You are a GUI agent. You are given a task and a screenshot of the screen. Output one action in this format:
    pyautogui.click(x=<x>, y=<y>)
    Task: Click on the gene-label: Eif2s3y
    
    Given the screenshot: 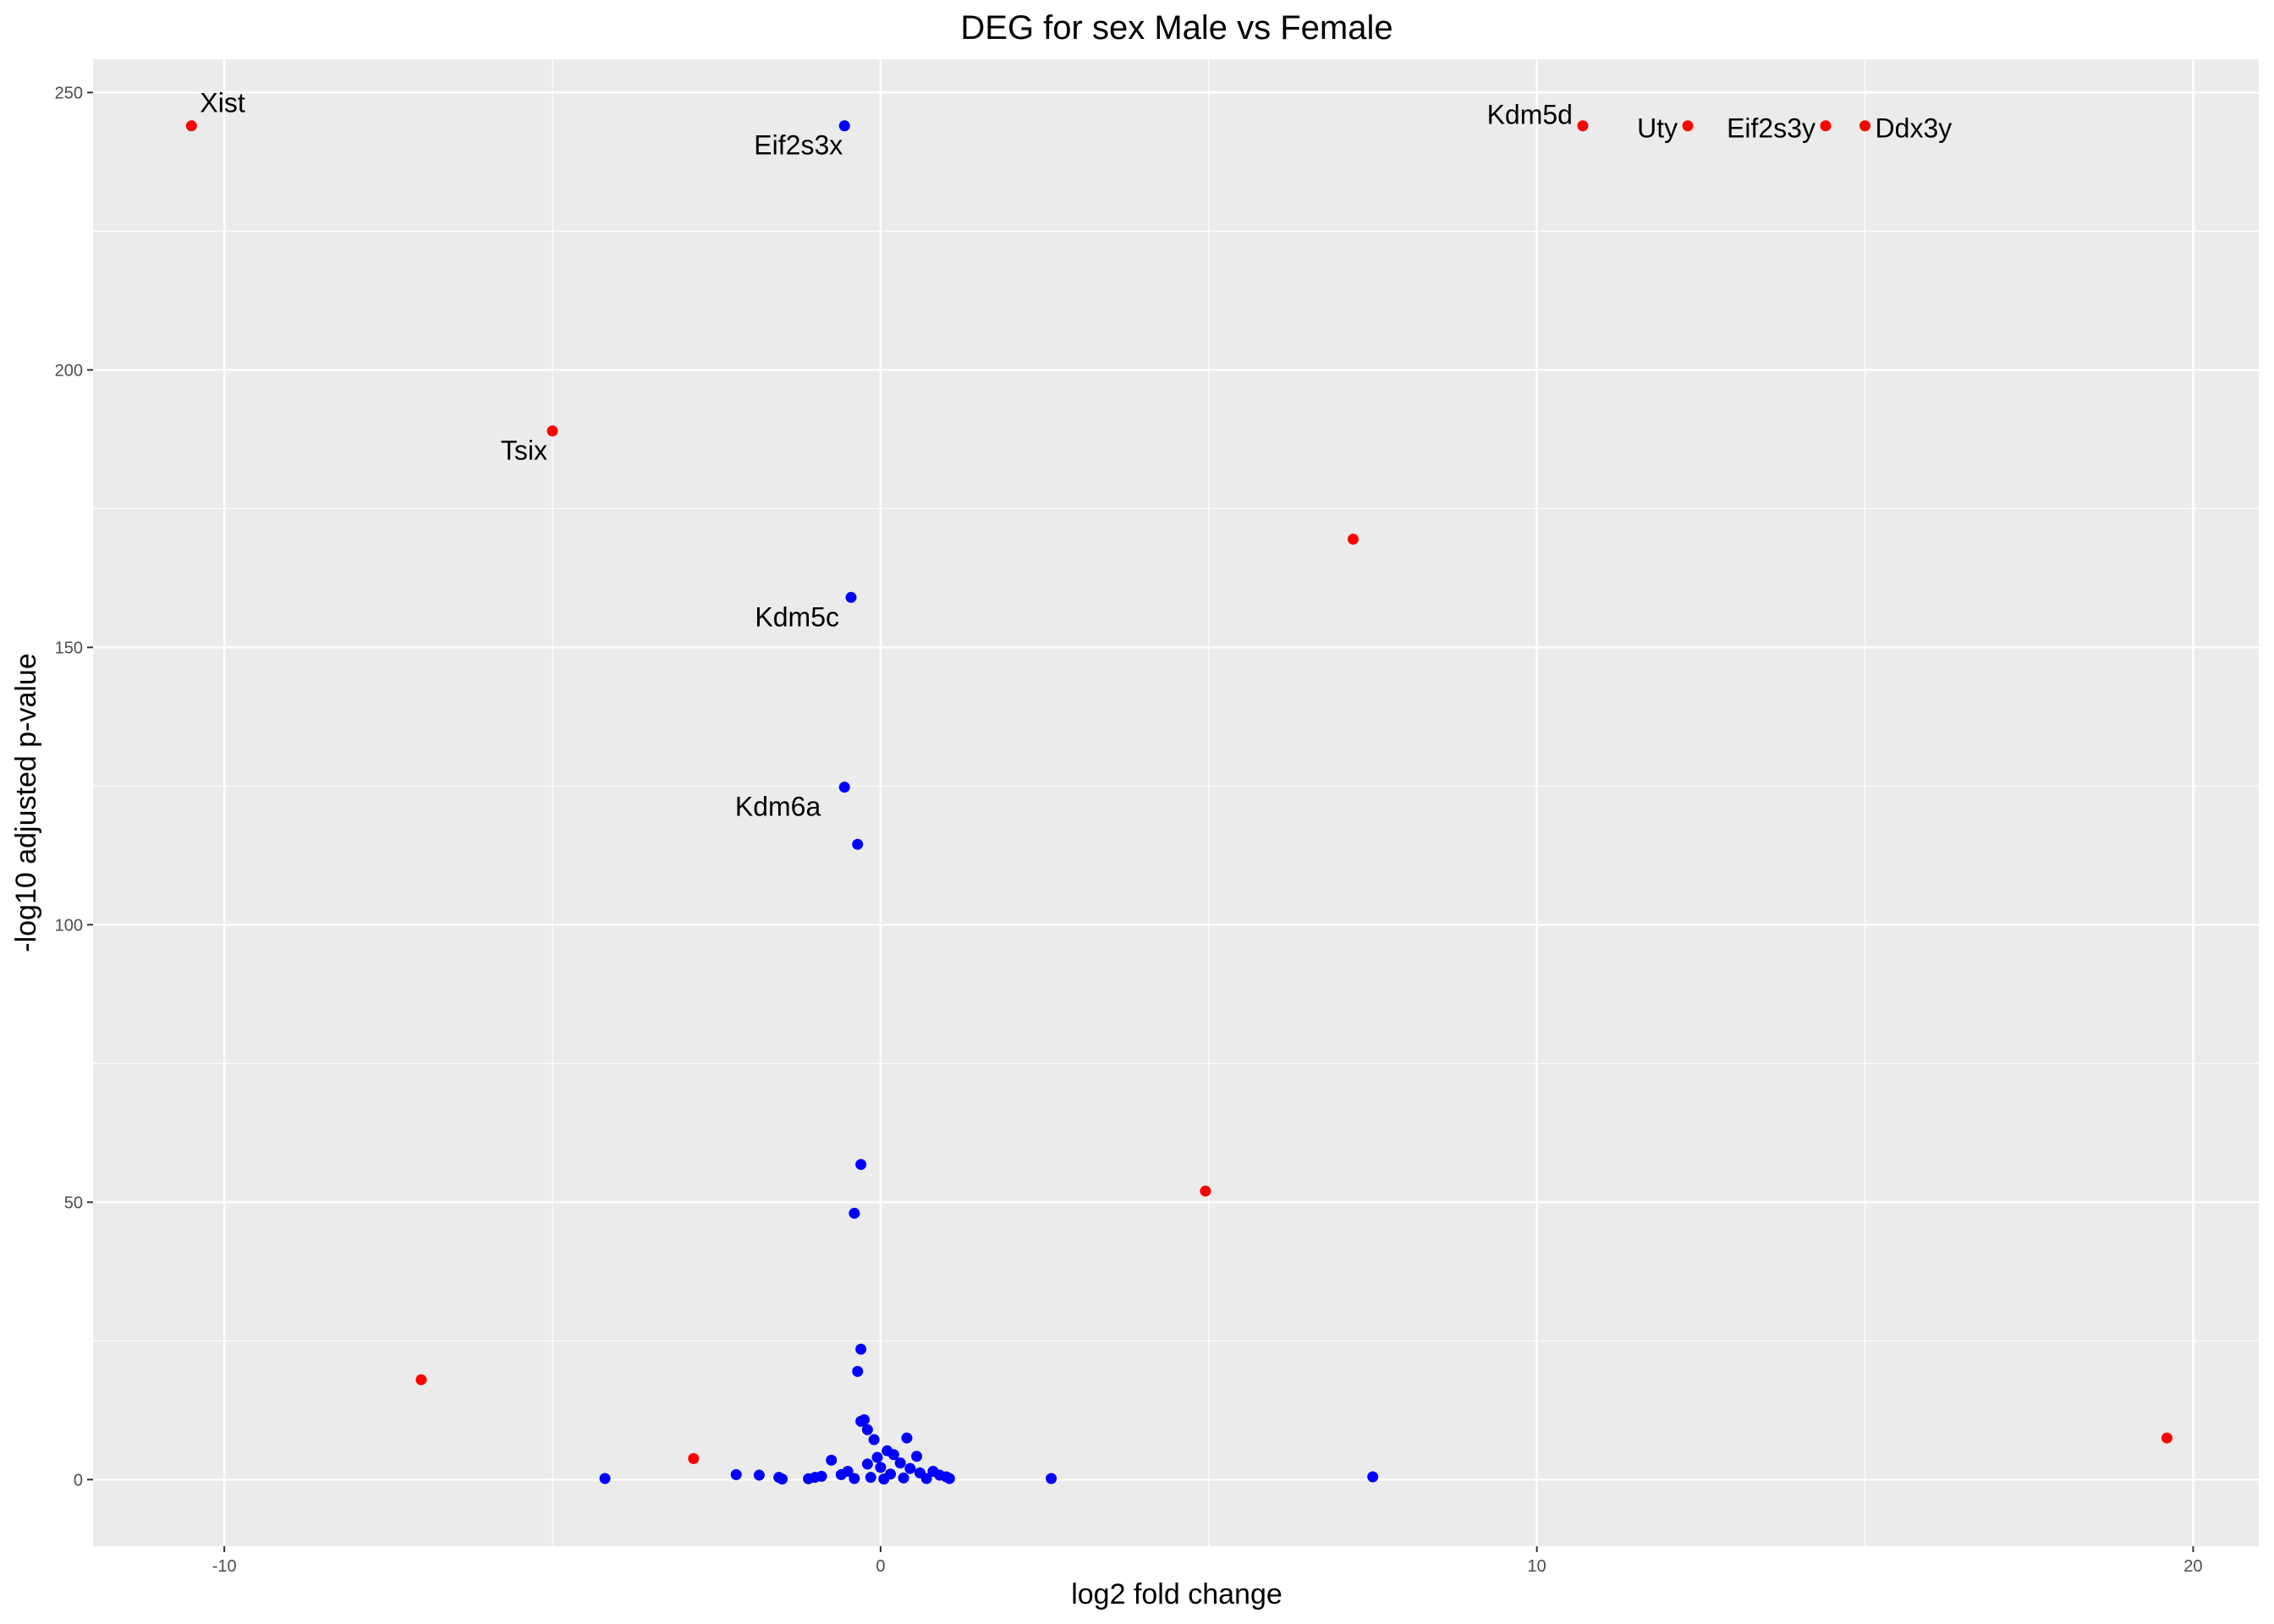 What is the action you would take?
    pyautogui.click(x=1771, y=129)
    